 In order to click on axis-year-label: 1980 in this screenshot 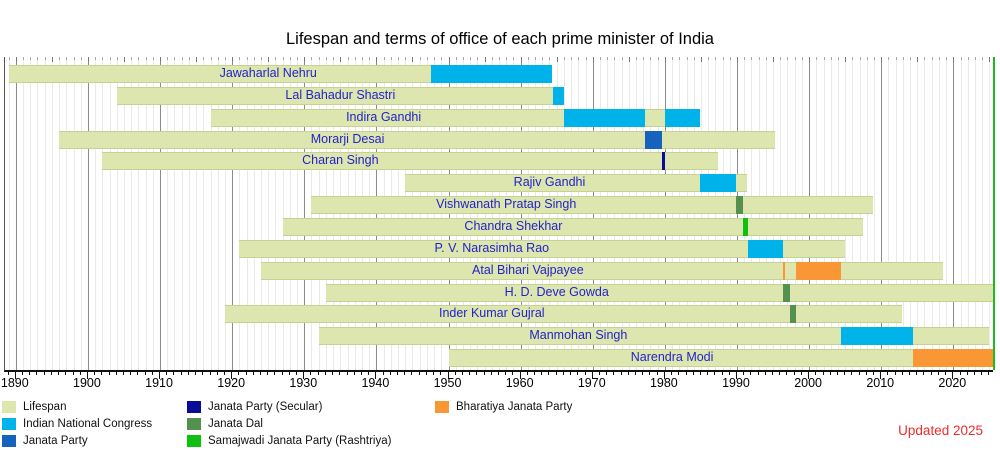, I will do `click(663, 383)`.